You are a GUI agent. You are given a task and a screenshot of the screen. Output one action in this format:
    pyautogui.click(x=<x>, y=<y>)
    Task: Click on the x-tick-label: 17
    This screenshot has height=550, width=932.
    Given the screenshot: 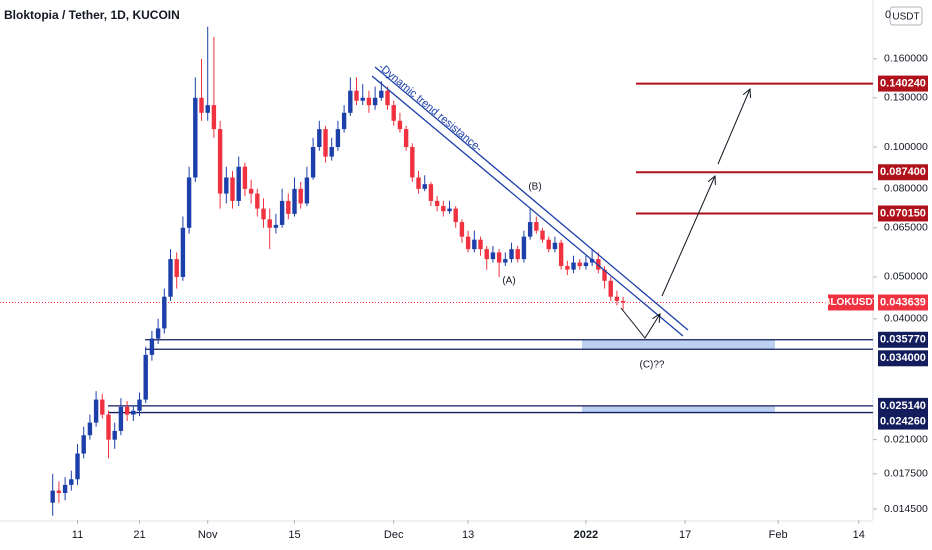 What is the action you would take?
    pyautogui.click(x=685, y=535)
    